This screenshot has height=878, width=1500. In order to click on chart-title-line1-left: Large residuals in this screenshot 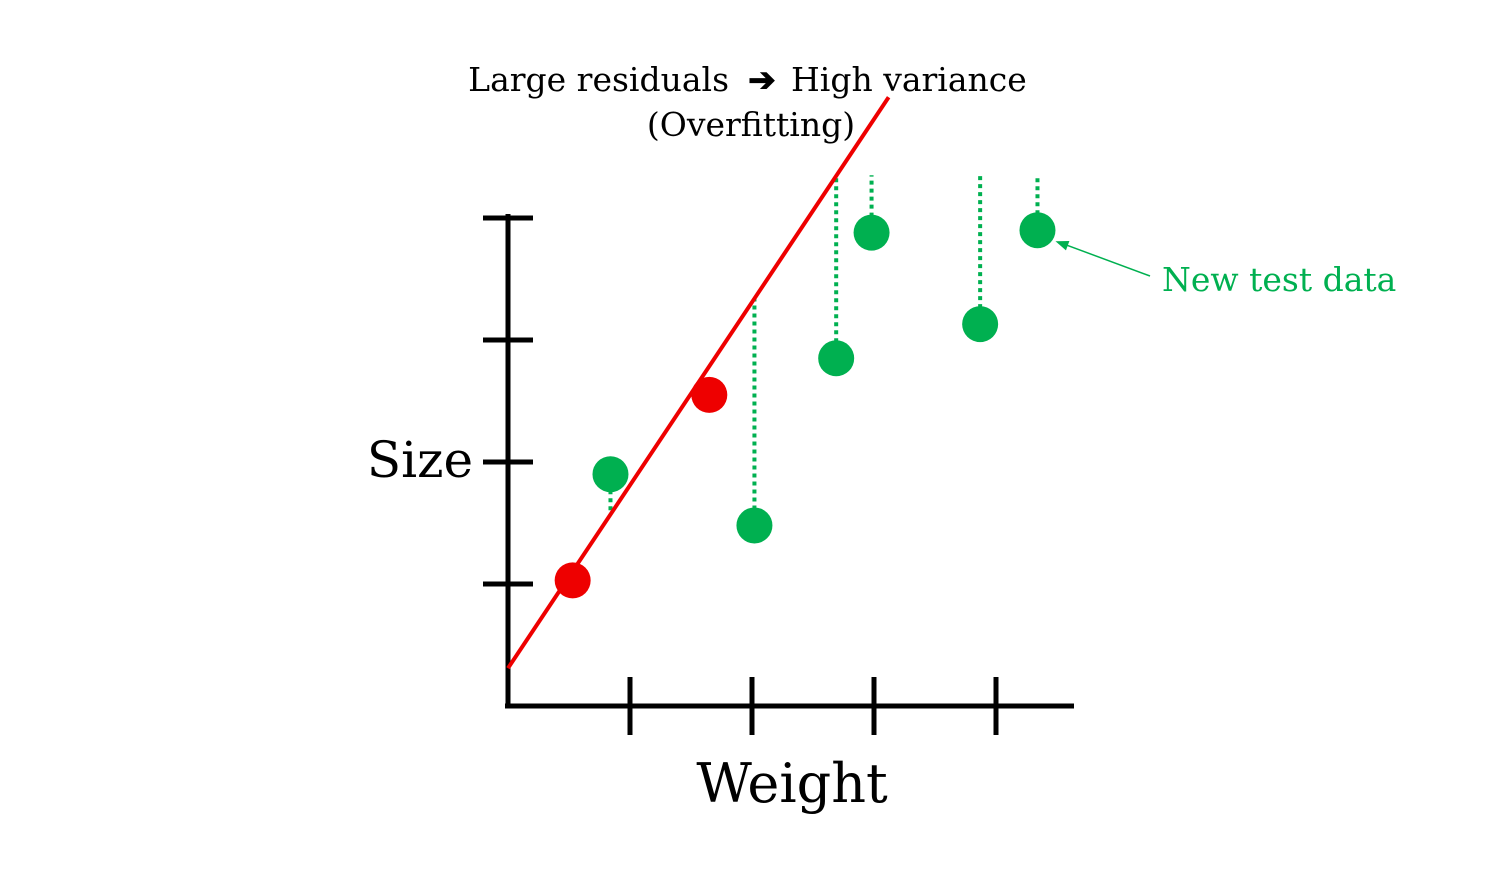, I will do `click(598, 79)`.